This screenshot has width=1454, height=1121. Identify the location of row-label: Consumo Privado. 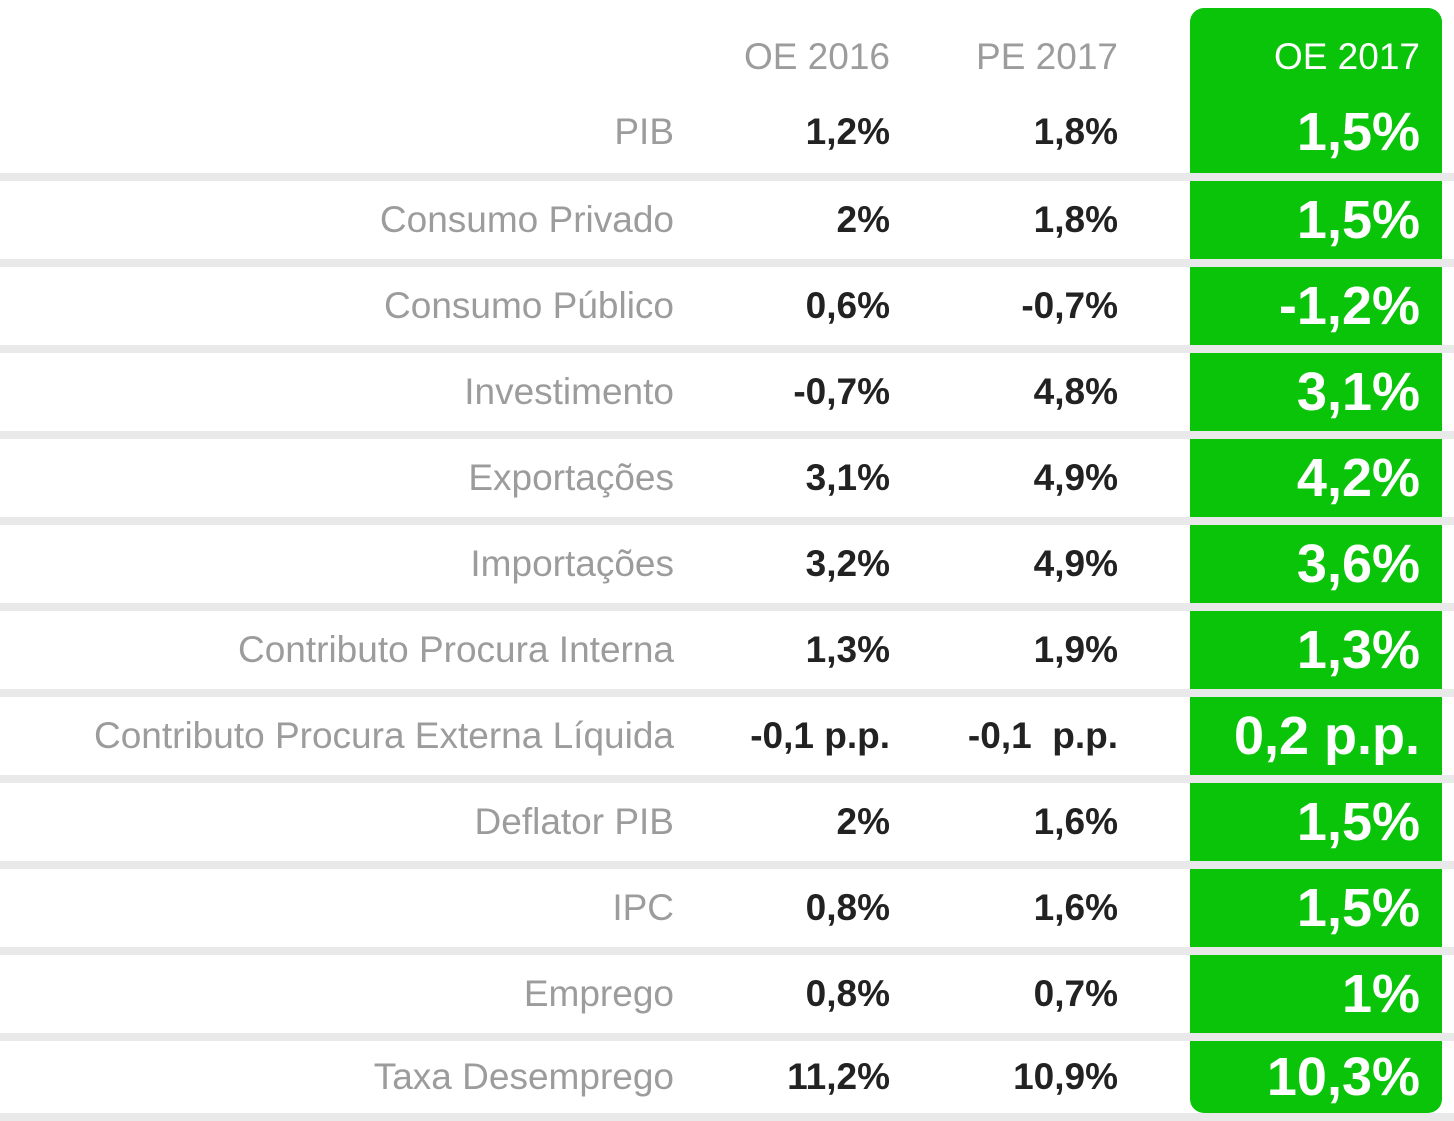
(526, 219).